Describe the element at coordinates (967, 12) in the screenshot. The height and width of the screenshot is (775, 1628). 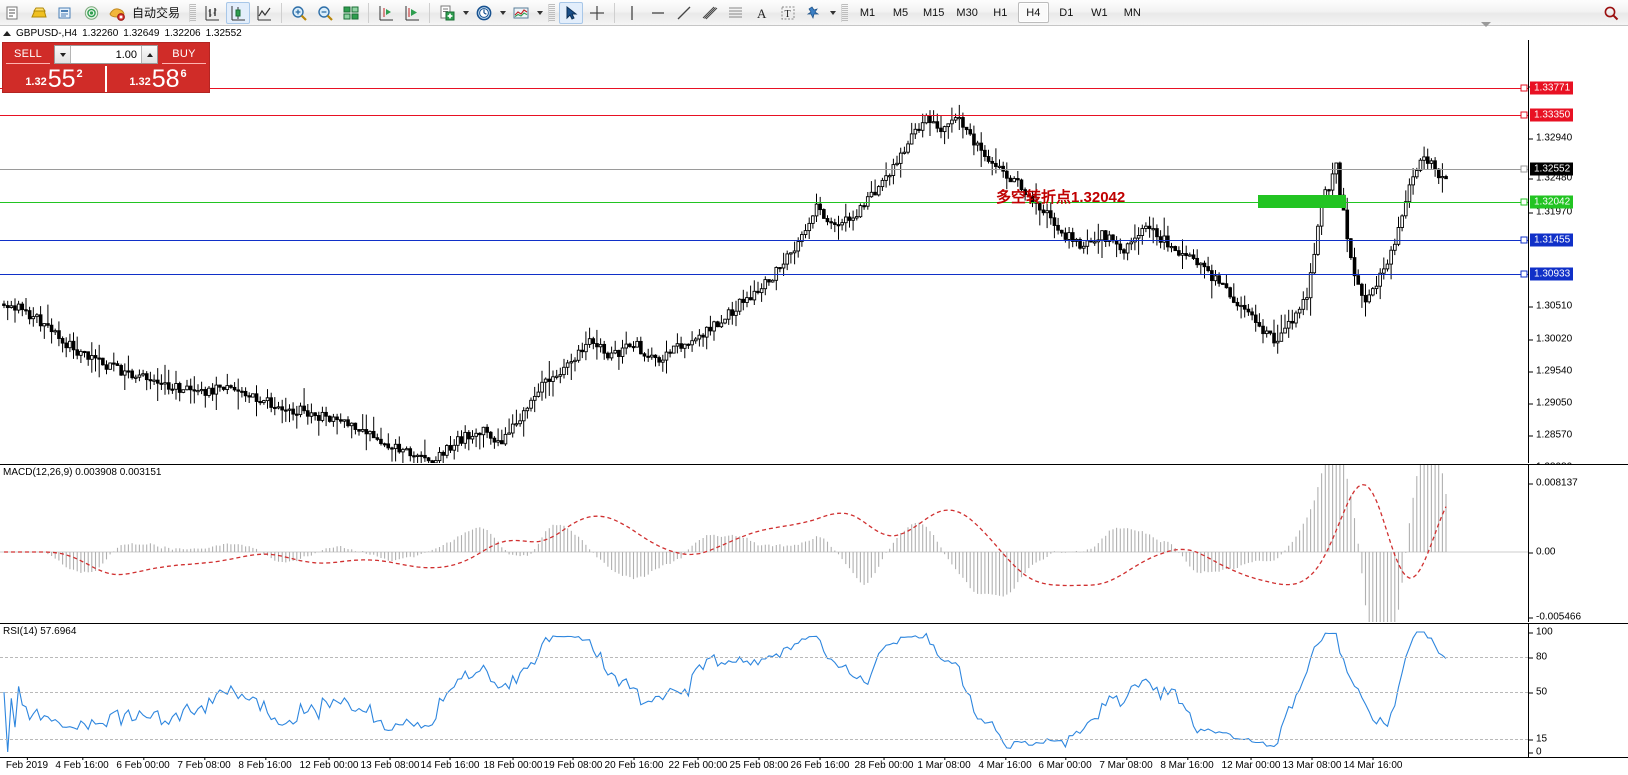
I see `timeframe-button-m30: M30` at that location.